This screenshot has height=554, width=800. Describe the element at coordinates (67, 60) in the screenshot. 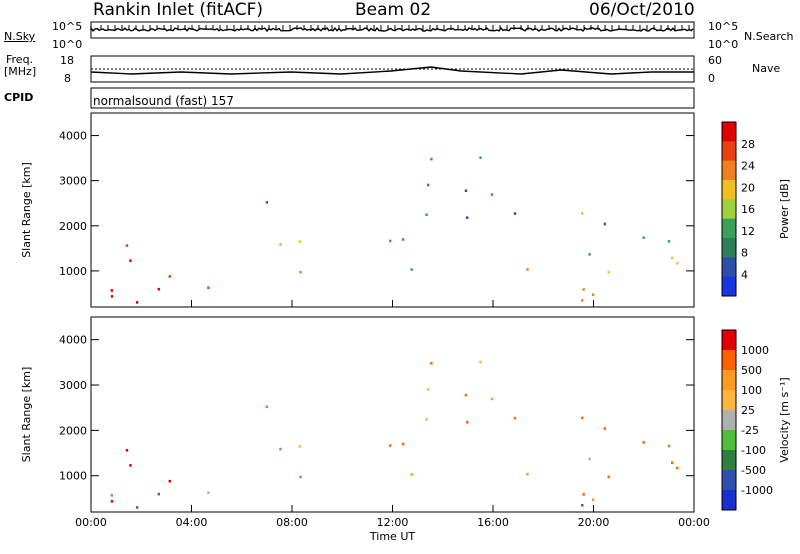

I see `freq-tick-top: 18` at that location.